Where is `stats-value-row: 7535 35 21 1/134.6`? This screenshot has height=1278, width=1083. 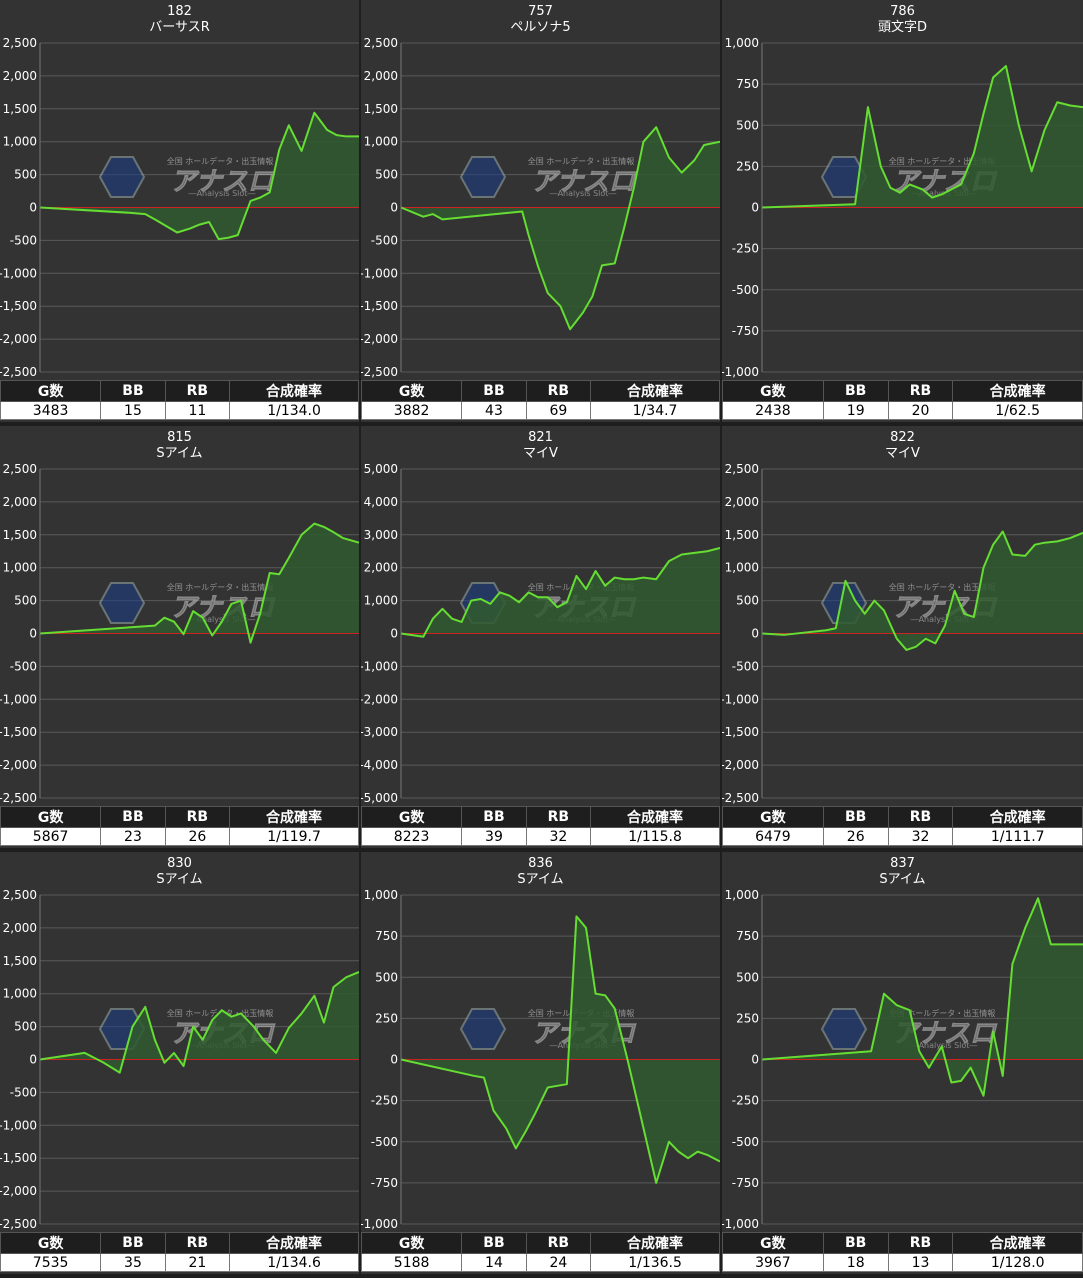 stats-value-row: 7535 35 21 1/134.6 is located at coordinates (179, 1262).